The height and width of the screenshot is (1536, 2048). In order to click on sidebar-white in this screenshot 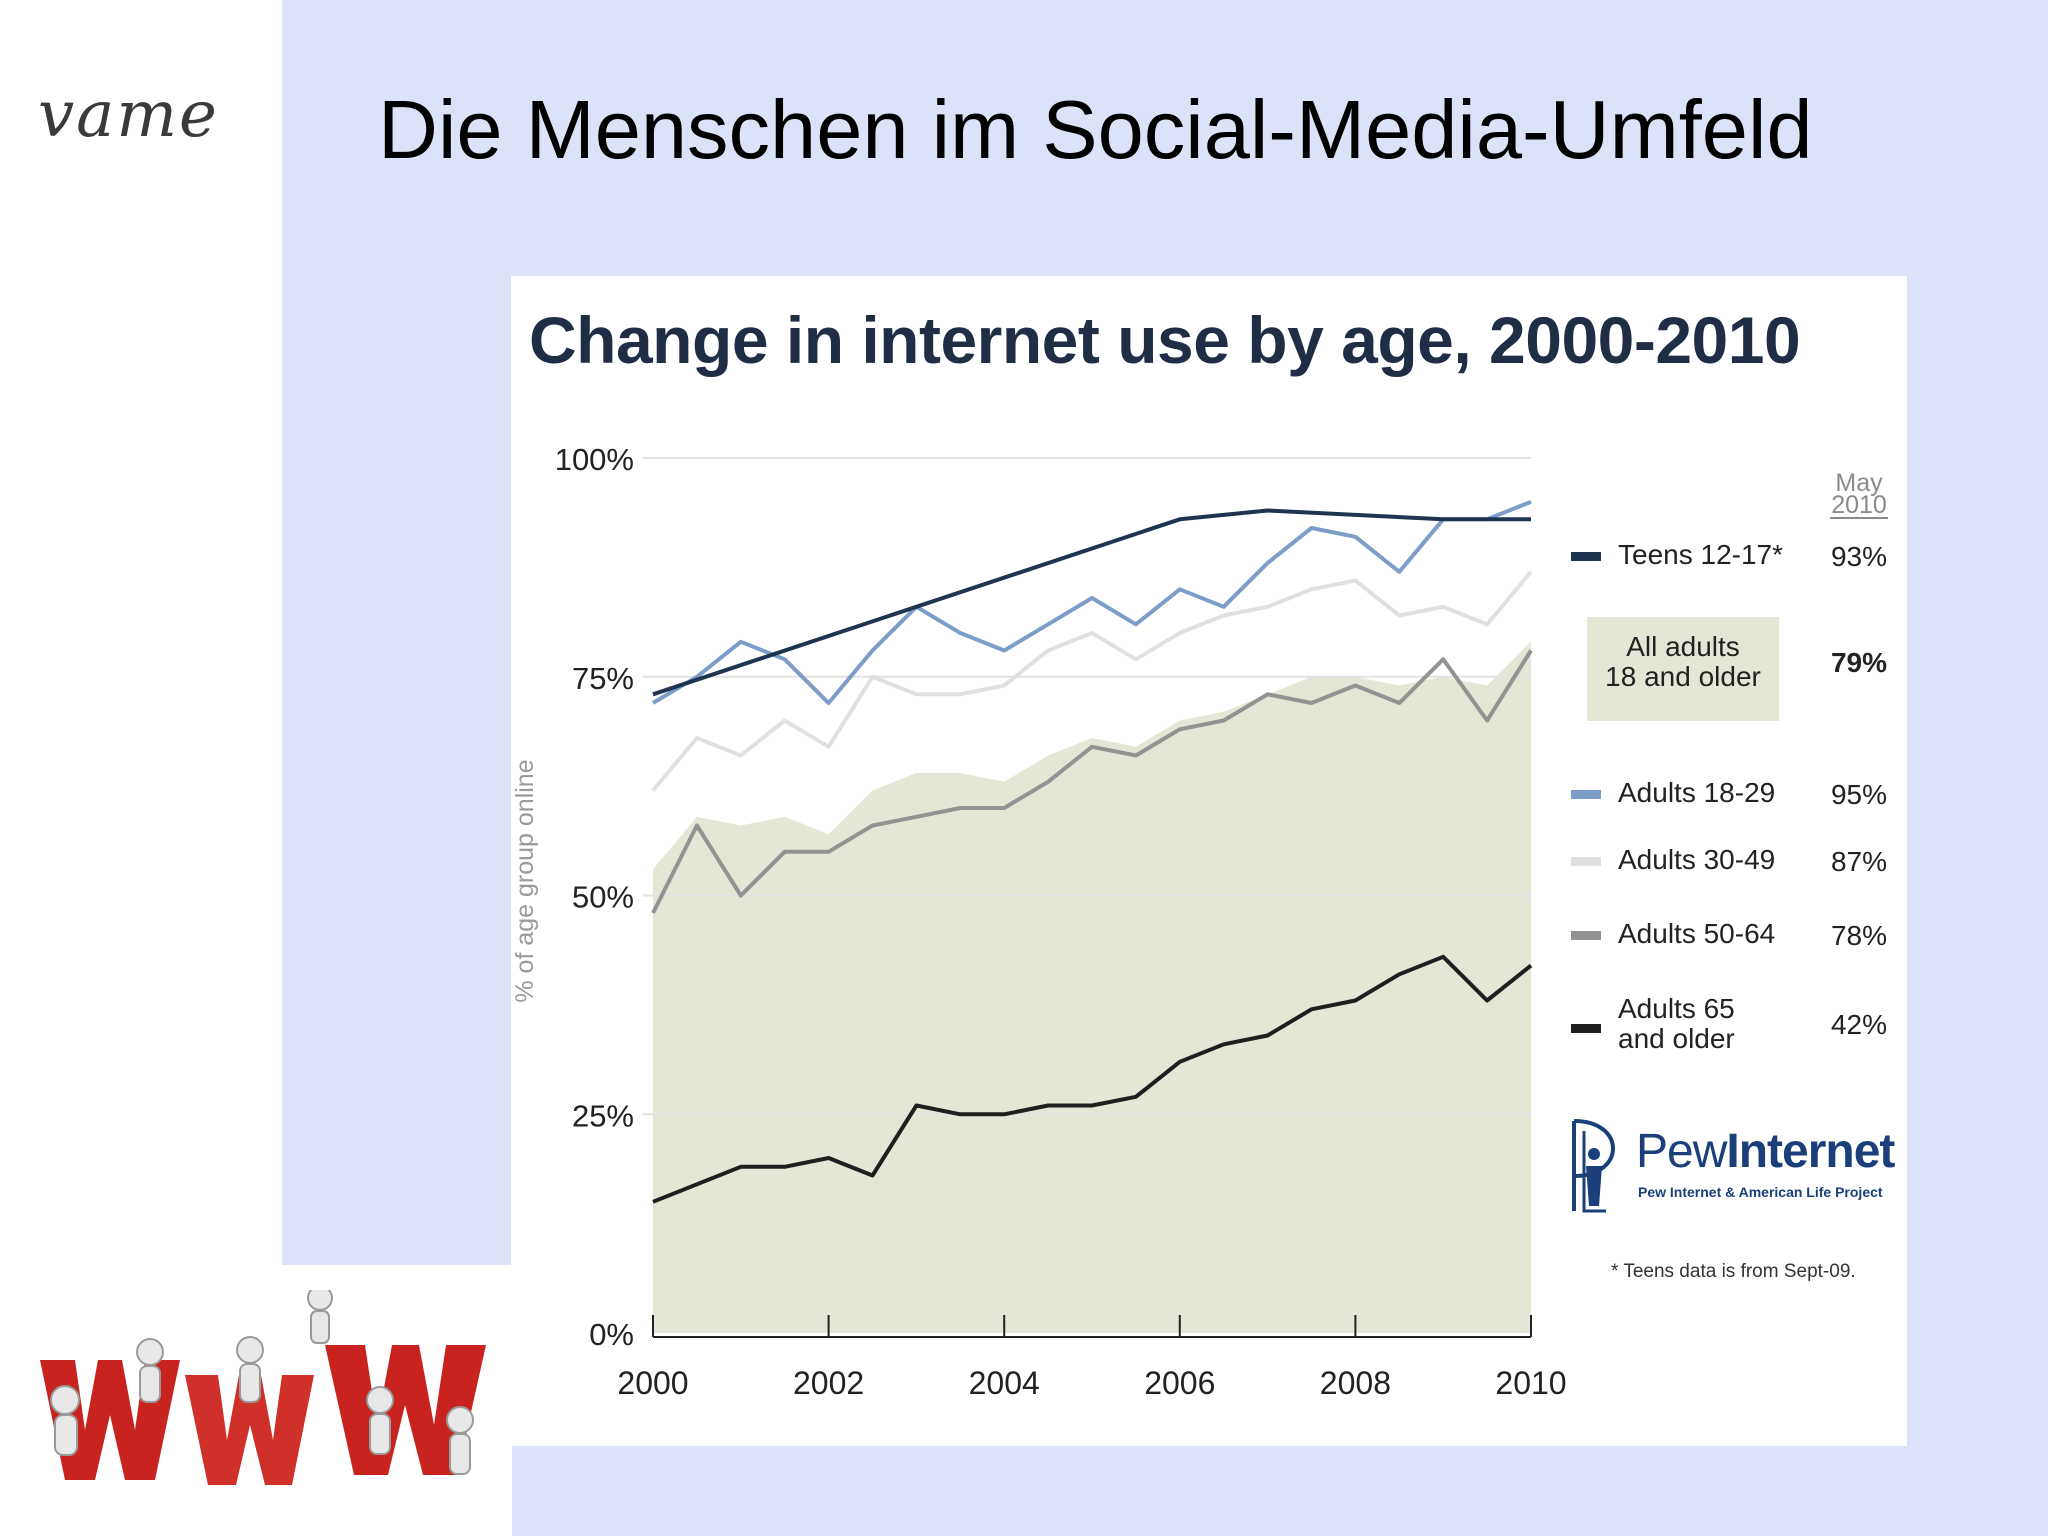, I will do `click(141, 632)`.